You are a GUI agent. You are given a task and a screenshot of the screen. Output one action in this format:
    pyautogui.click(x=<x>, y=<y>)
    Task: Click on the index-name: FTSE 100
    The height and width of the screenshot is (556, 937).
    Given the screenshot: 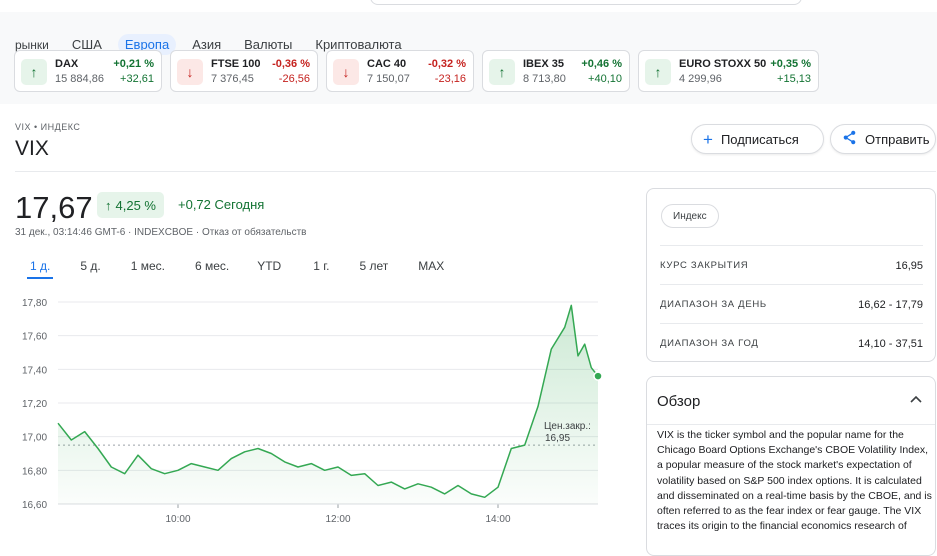 What is the action you would take?
    pyautogui.click(x=236, y=64)
    